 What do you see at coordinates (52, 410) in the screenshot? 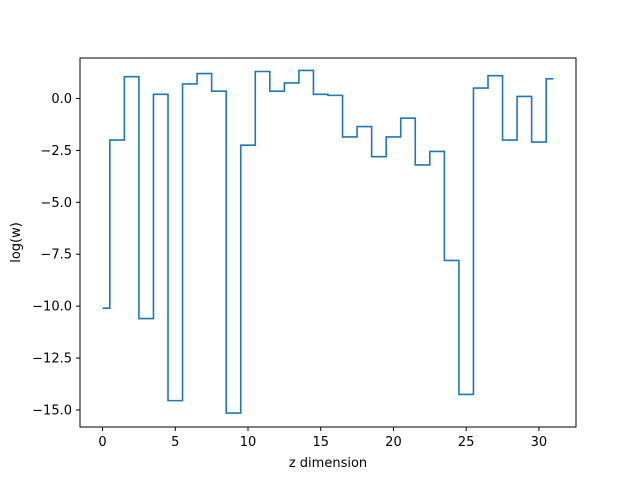
I see `y-tick-label: −15.0` at bounding box center [52, 410].